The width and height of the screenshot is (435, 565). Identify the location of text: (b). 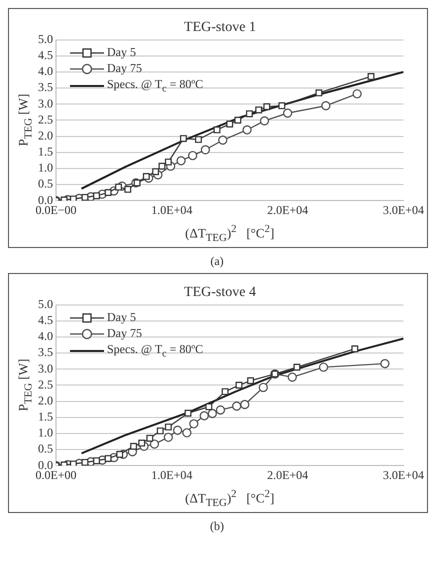
(217, 526).